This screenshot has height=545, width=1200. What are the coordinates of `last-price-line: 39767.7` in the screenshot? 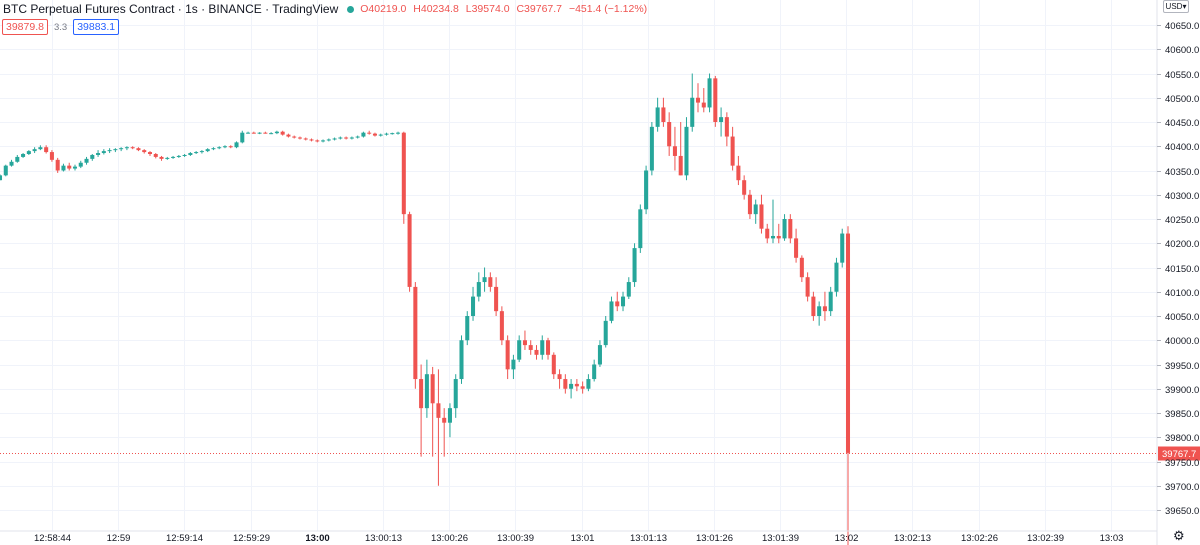 It's located at (600, 453).